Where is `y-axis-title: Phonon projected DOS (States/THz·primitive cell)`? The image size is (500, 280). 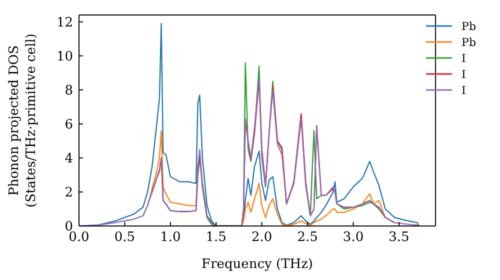 y-axis-title: Phonon projected DOS (States/THz·primitive cell) is located at coordinates (23, 120).